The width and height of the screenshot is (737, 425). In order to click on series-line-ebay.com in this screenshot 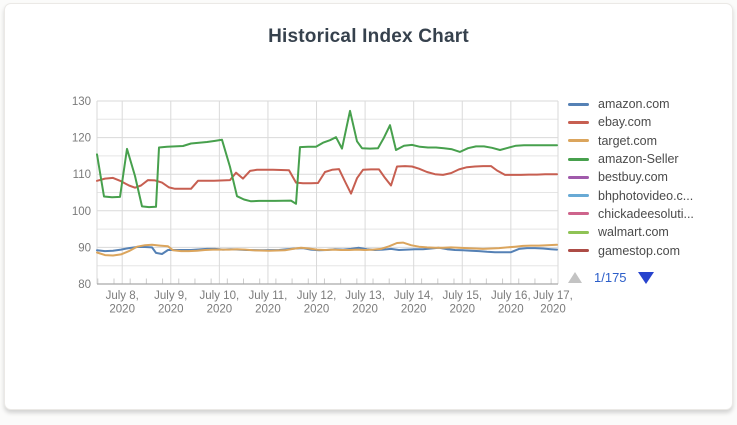, I will do `click(327, 180)`.